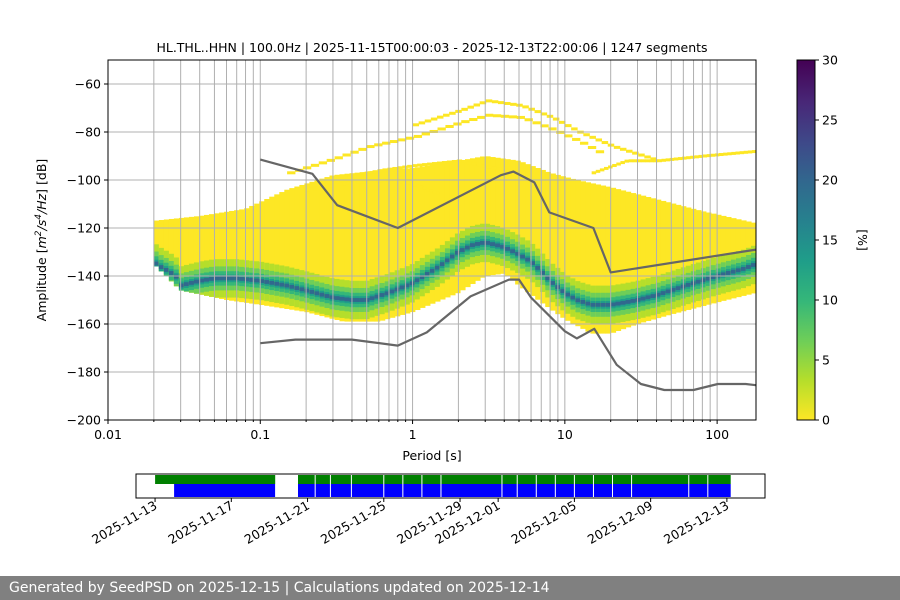 This screenshot has width=900, height=600. What do you see at coordinates (200, 522) in the screenshot?
I see `date-tick-label: 2025-11-17` at bounding box center [200, 522].